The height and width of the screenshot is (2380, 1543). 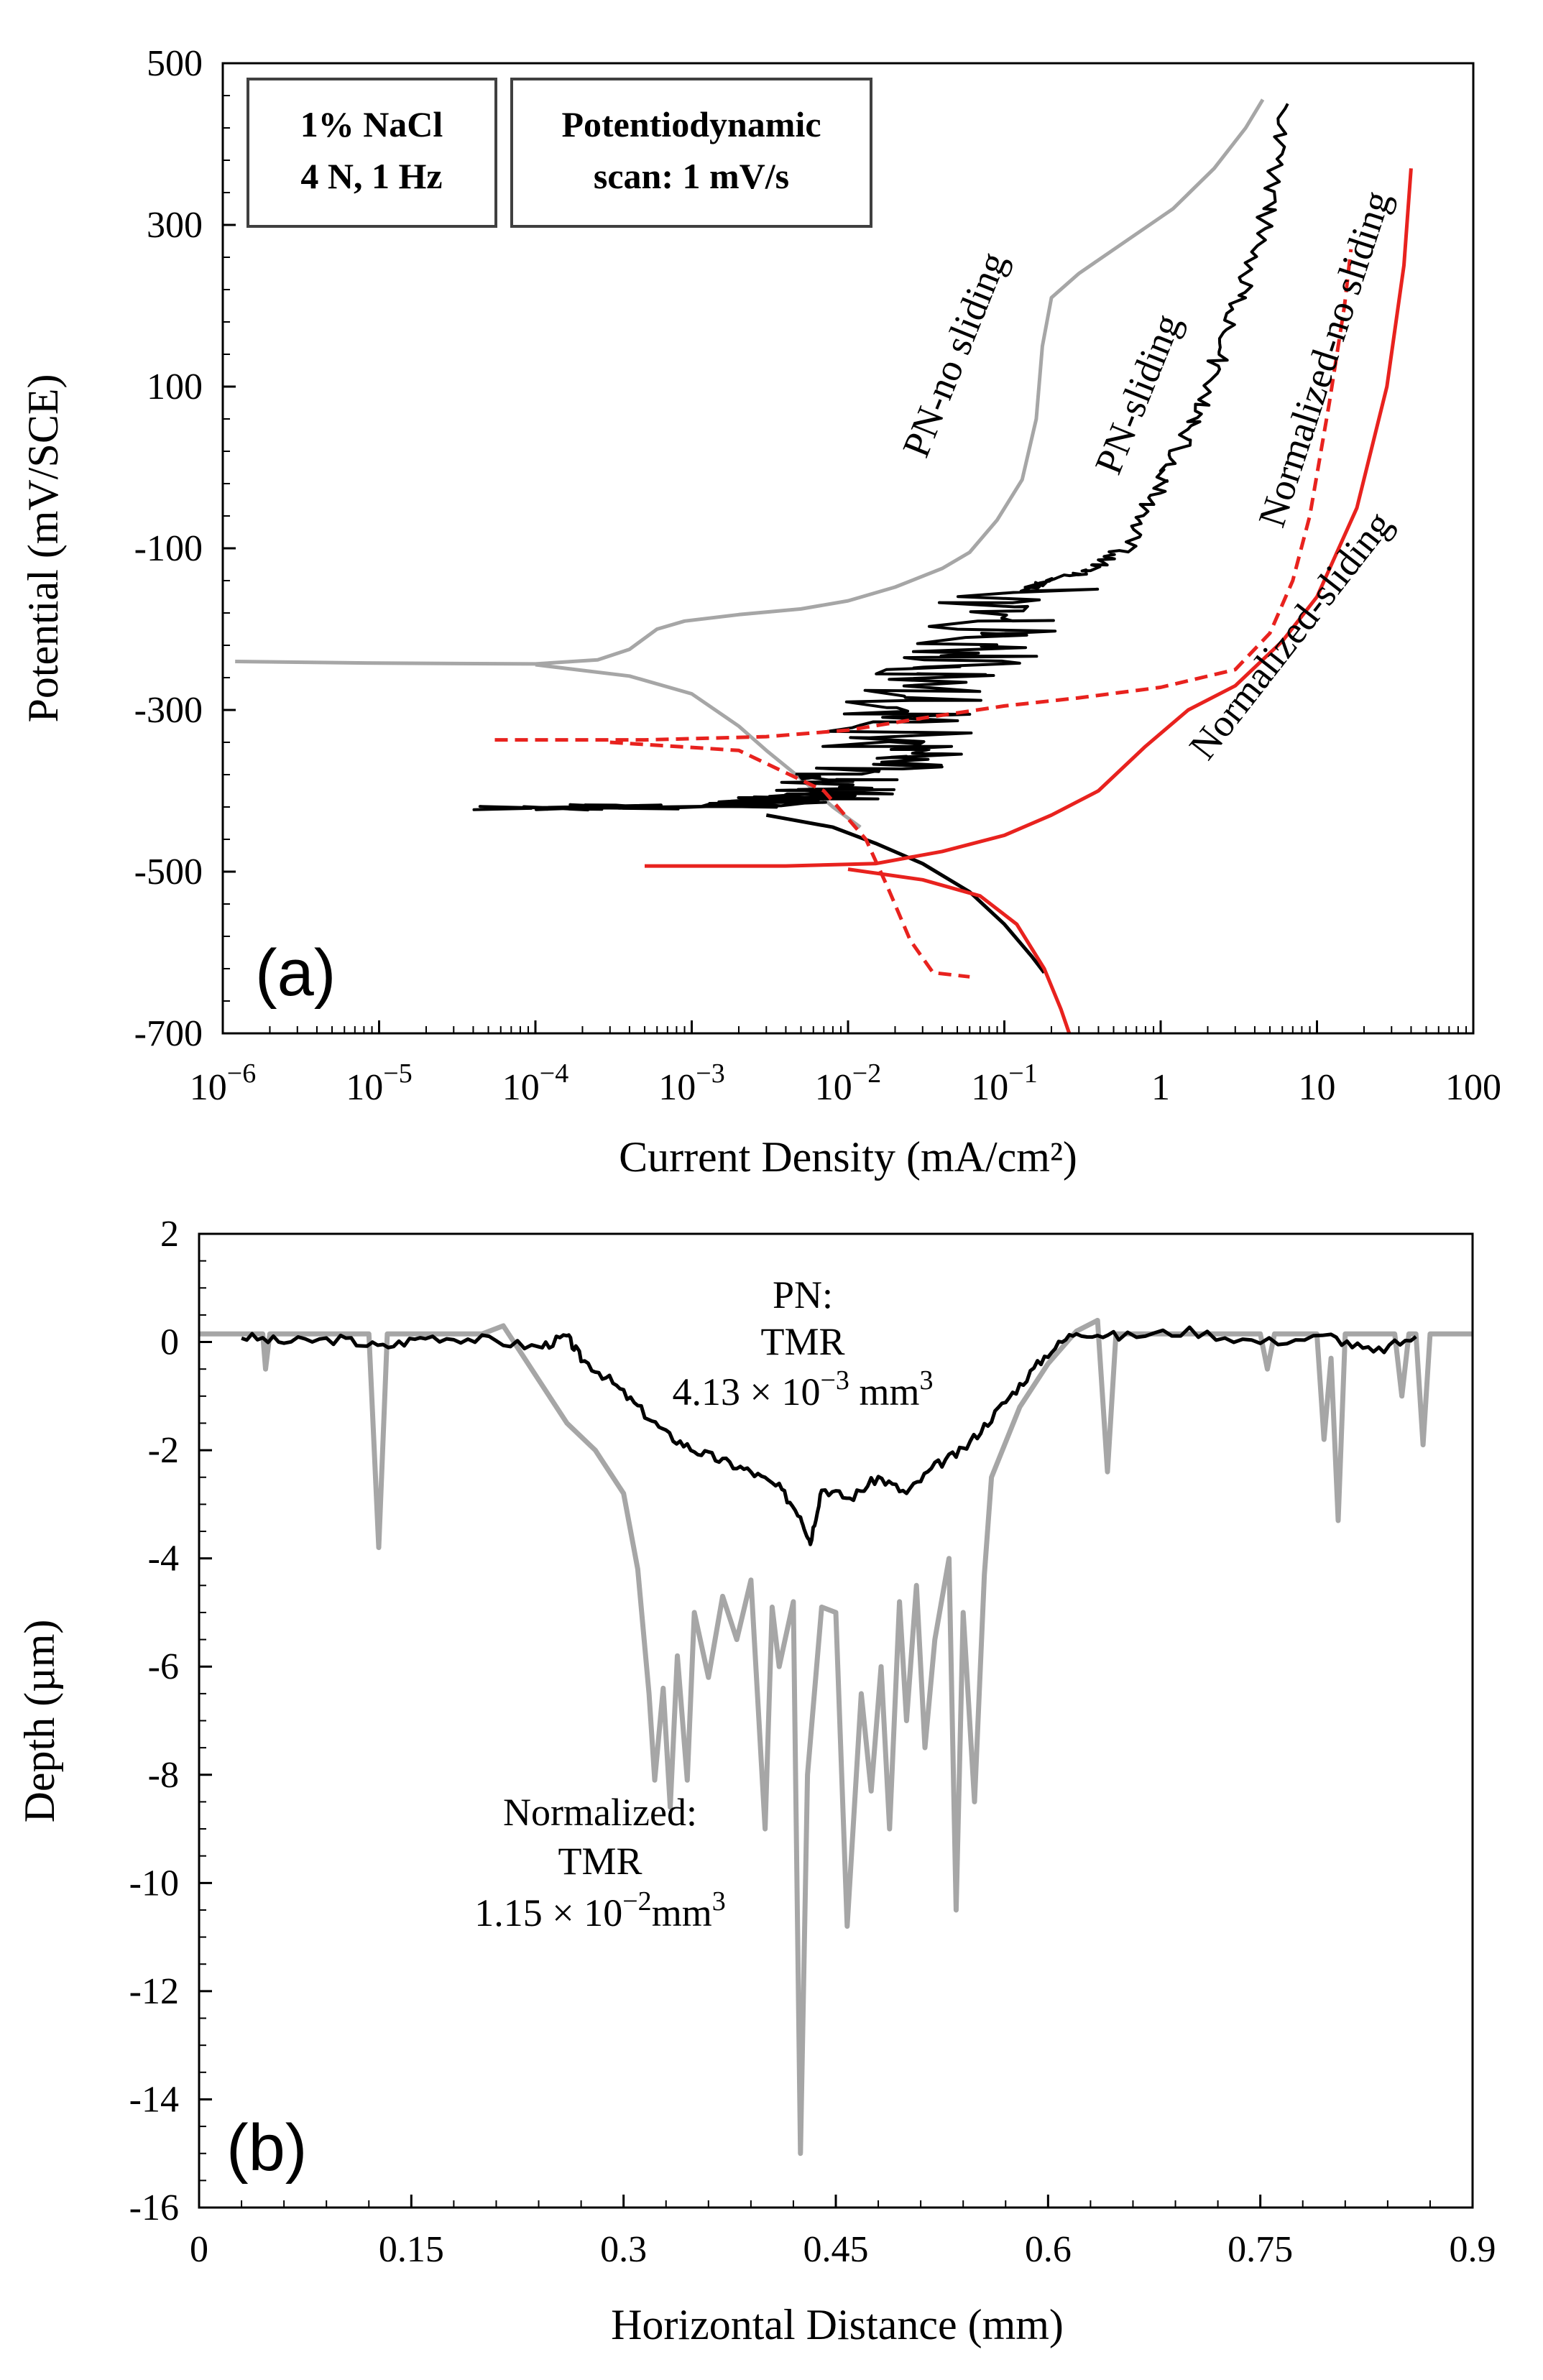 What do you see at coordinates (168, 1033) in the screenshot?
I see `panel-a-y-tick-label: -700` at bounding box center [168, 1033].